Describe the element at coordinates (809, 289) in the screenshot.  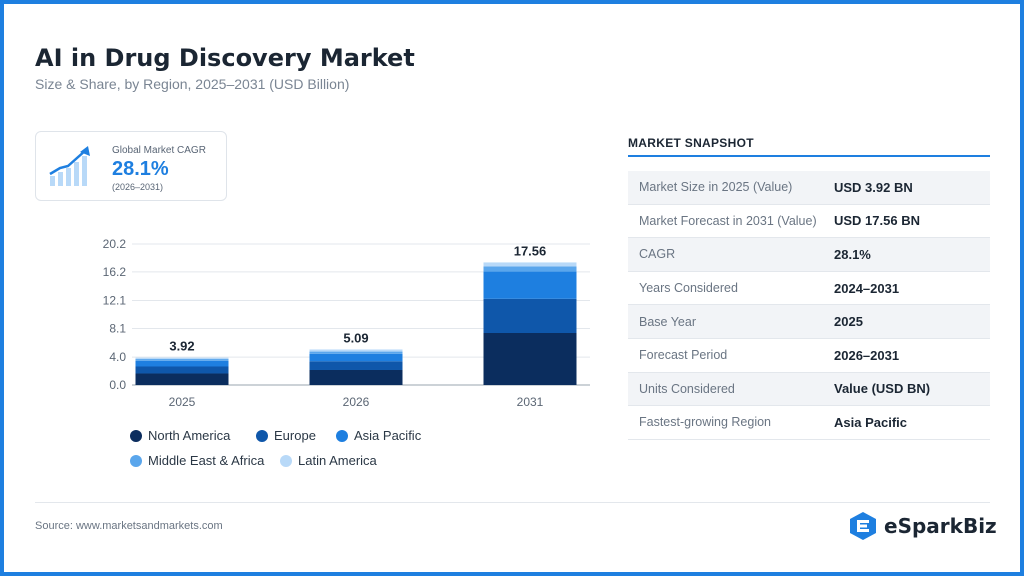
I see `snapshot-row: Years Considered 2024–2031` at that location.